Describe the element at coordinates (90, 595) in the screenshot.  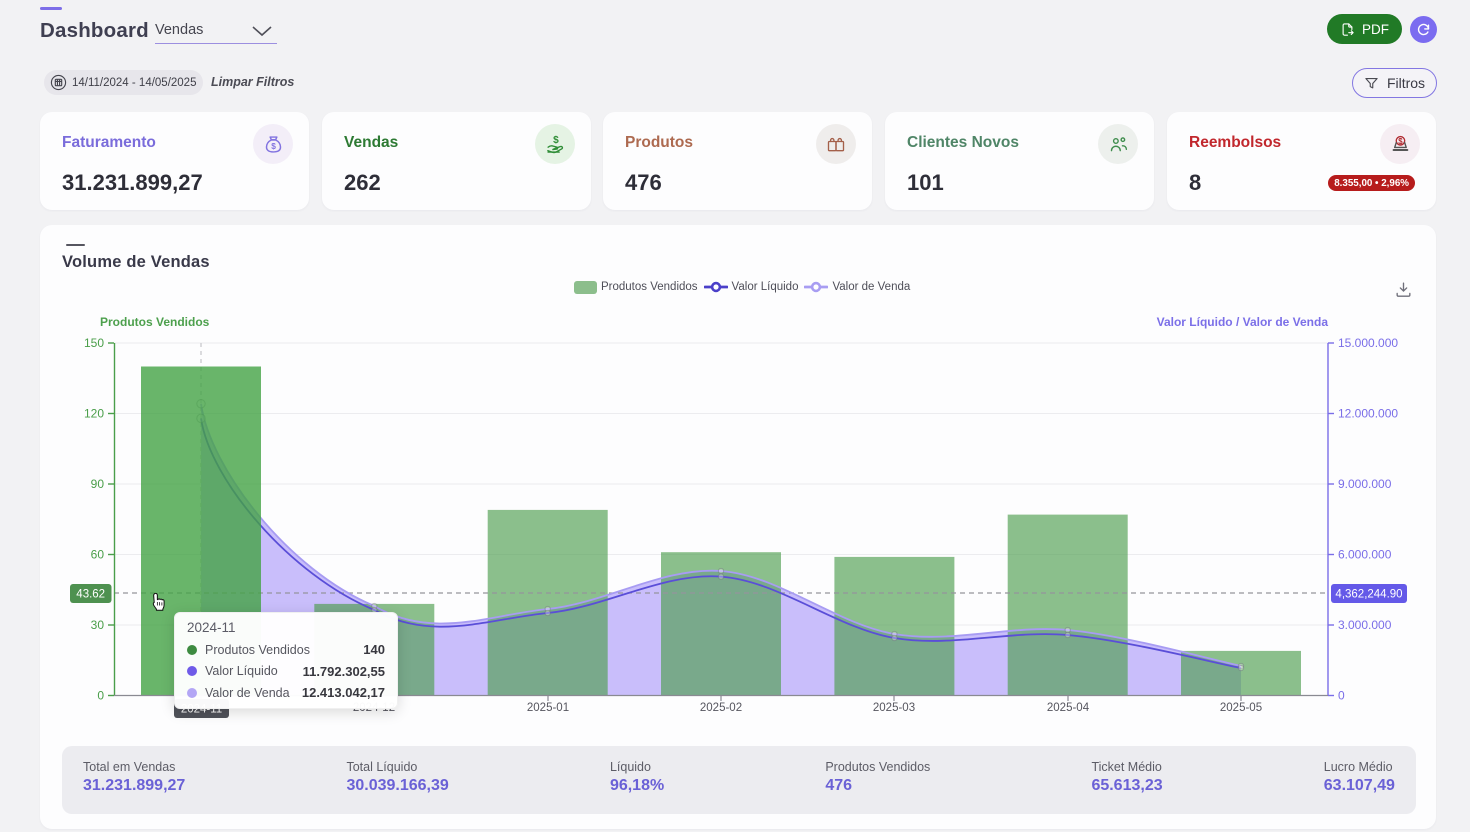
I see `svg-text: 43.62` at that location.